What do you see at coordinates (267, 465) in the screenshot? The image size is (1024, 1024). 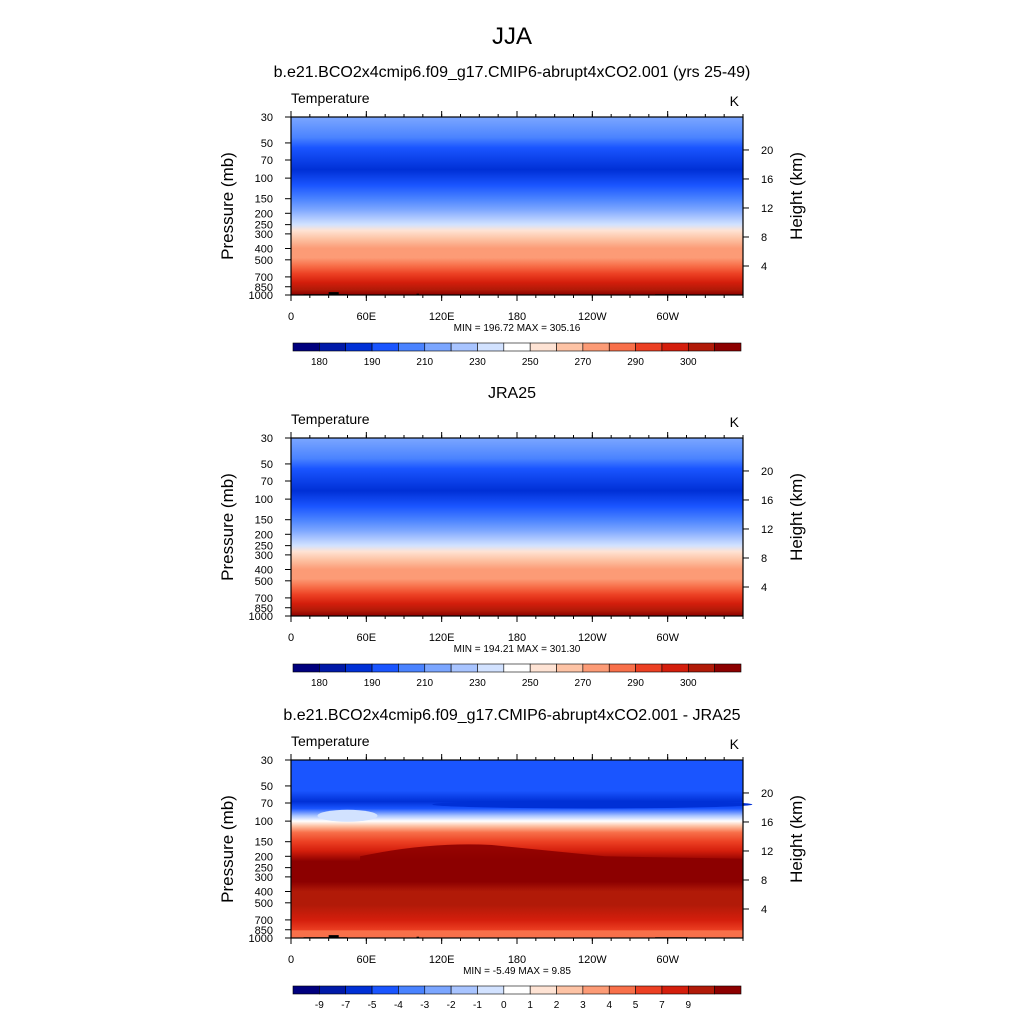 I see `y-tick-label: 50` at bounding box center [267, 465].